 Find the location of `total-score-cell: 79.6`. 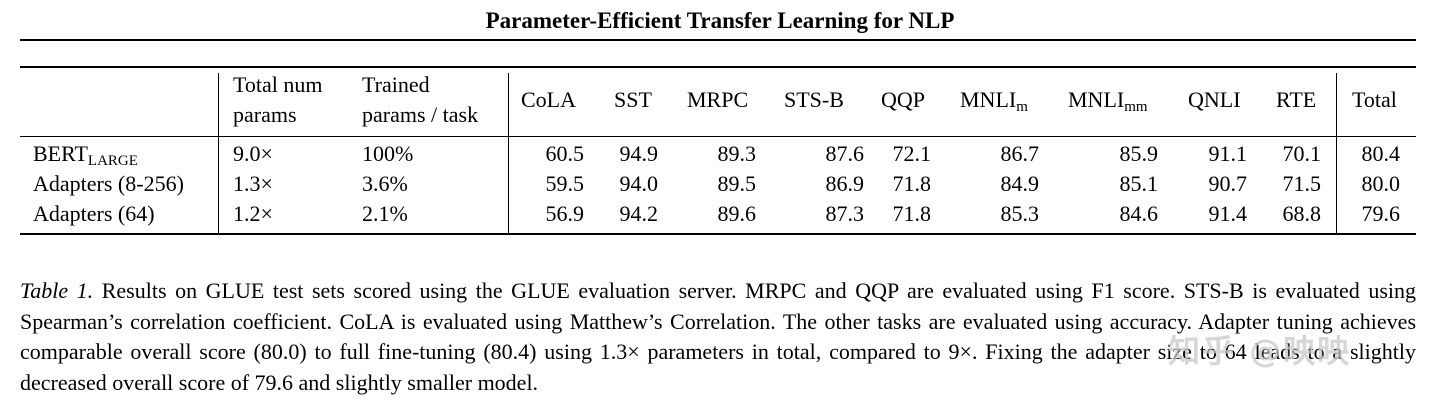

total-score-cell: 79.6 is located at coordinates (1381, 213).